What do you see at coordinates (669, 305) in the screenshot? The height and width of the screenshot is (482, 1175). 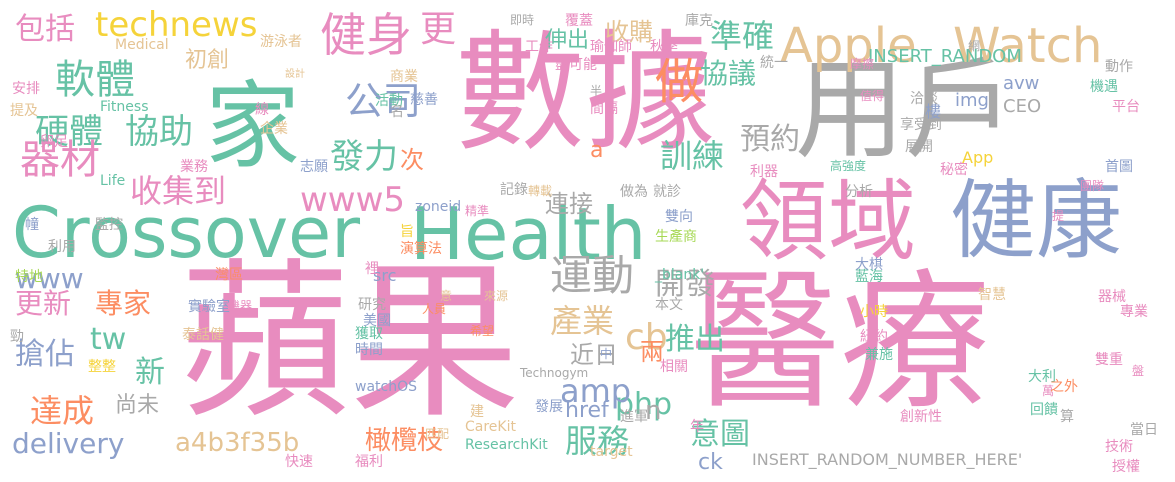 I see `cloud-word: 本文` at bounding box center [669, 305].